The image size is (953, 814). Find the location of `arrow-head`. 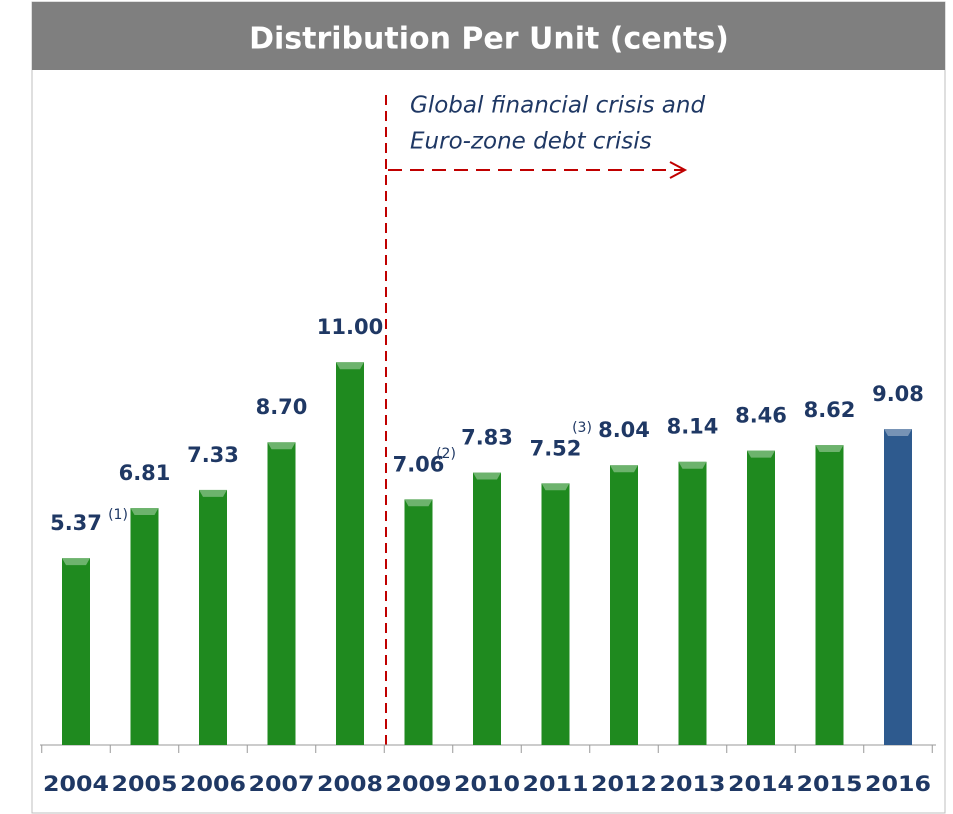

arrow-head is located at coordinates (678, 170).